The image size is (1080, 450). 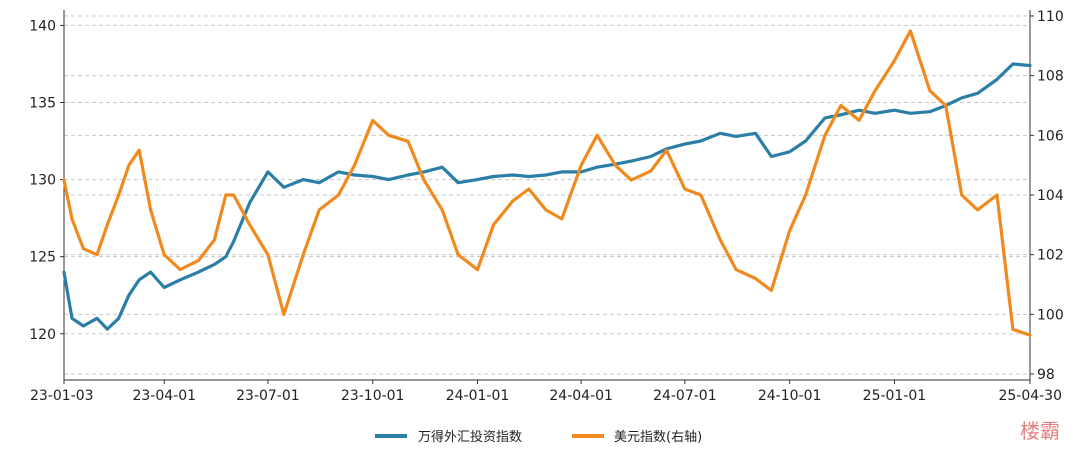 I want to click on left-tick-label-4: 140, so click(x=42, y=26).